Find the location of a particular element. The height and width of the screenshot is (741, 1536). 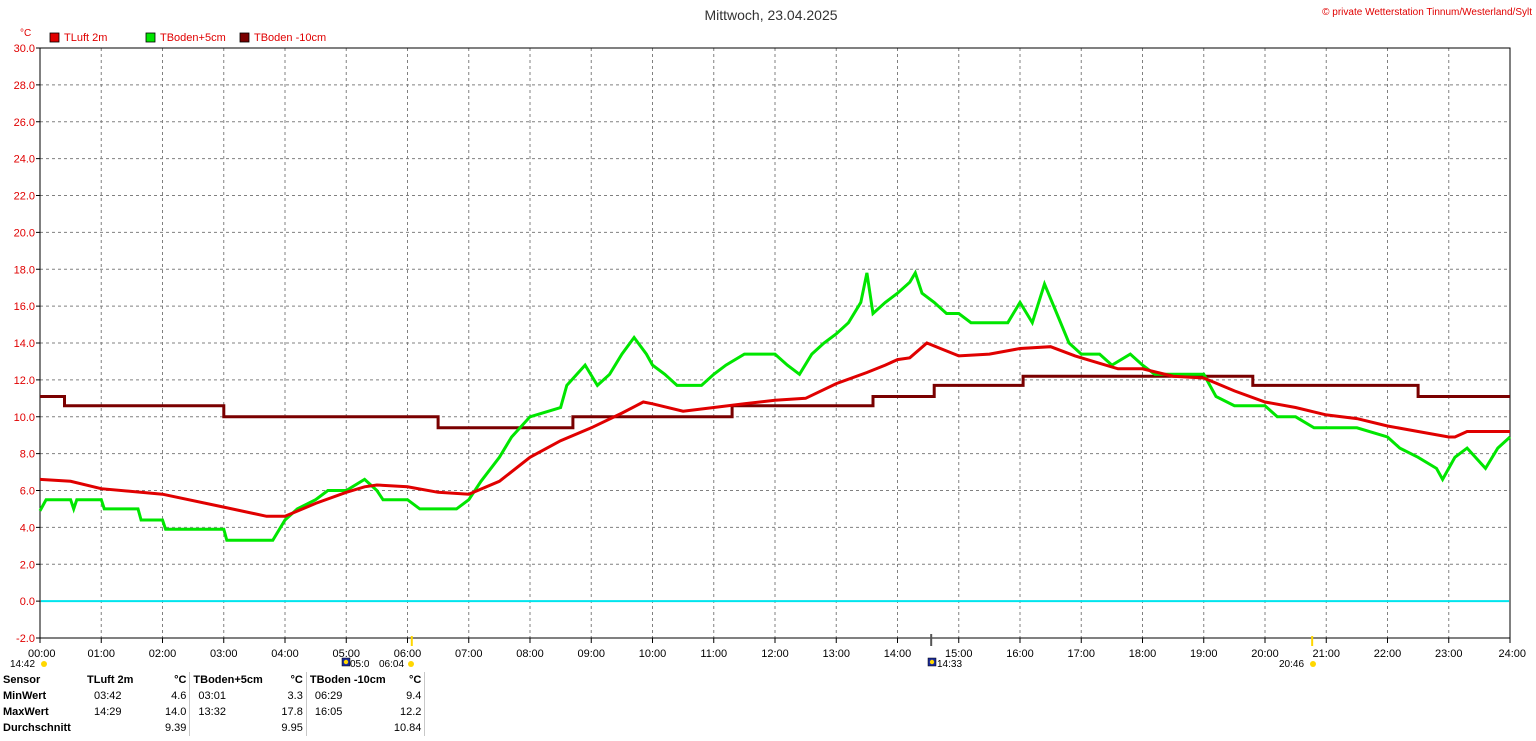

x-tick-label: 24:00 is located at coordinates (1512, 654).